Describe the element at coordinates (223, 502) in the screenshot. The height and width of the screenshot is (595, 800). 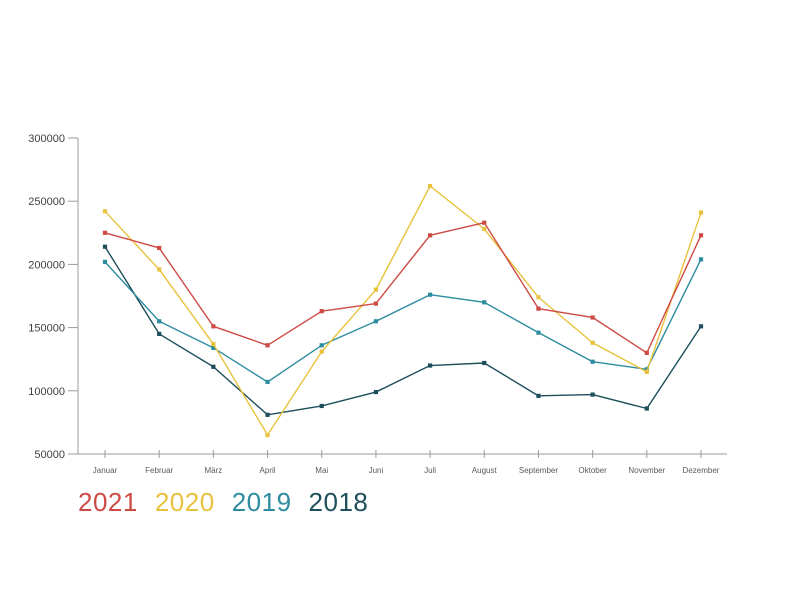
I see `chart-legend: 2021 2020 2019 2018` at that location.